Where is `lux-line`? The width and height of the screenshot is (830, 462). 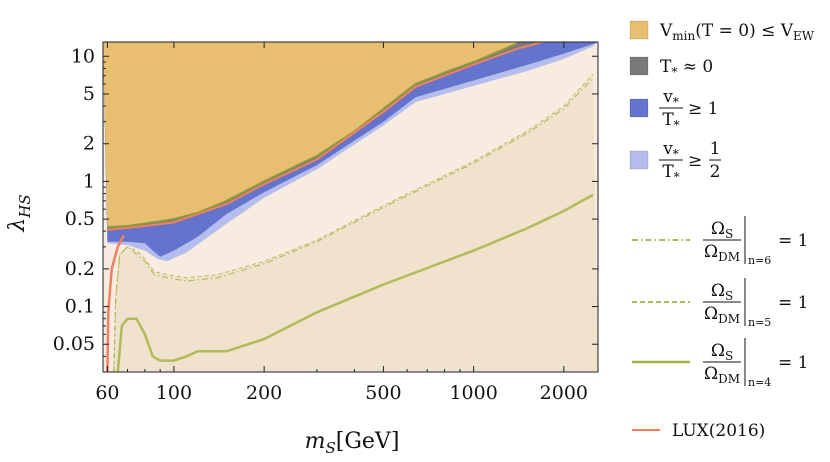 lux-line is located at coordinates (115, 303).